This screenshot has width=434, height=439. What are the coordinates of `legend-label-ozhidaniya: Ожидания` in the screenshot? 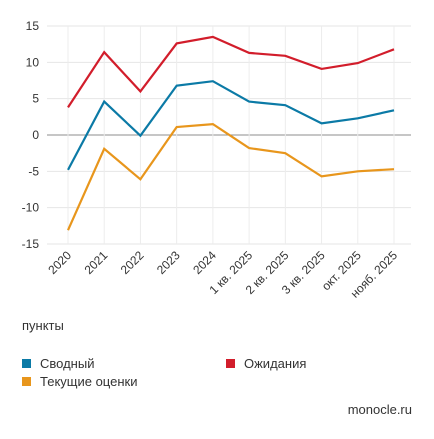 It's located at (275, 363).